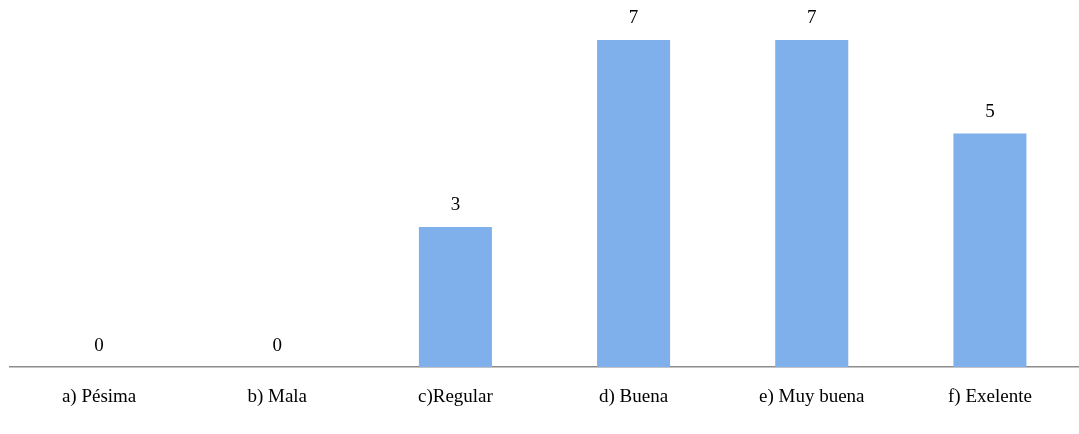 The width and height of the screenshot is (1079, 434). Describe the element at coordinates (455, 204) in the screenshot. I see `data-label: 3` at that location.